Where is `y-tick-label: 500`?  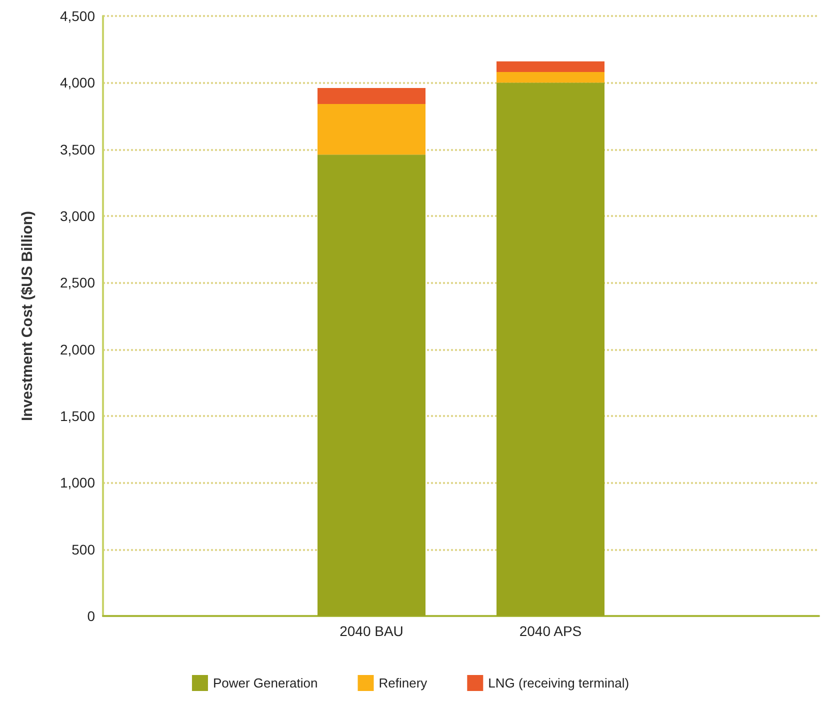 y-tick-label: 500 is located at coordinates (84, 549).